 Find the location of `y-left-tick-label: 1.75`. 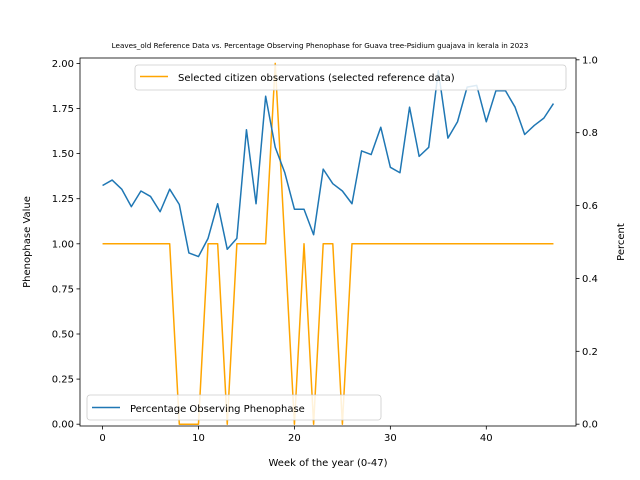

y-left-tick-label: 1.75 is located at coordinates (63, 109).